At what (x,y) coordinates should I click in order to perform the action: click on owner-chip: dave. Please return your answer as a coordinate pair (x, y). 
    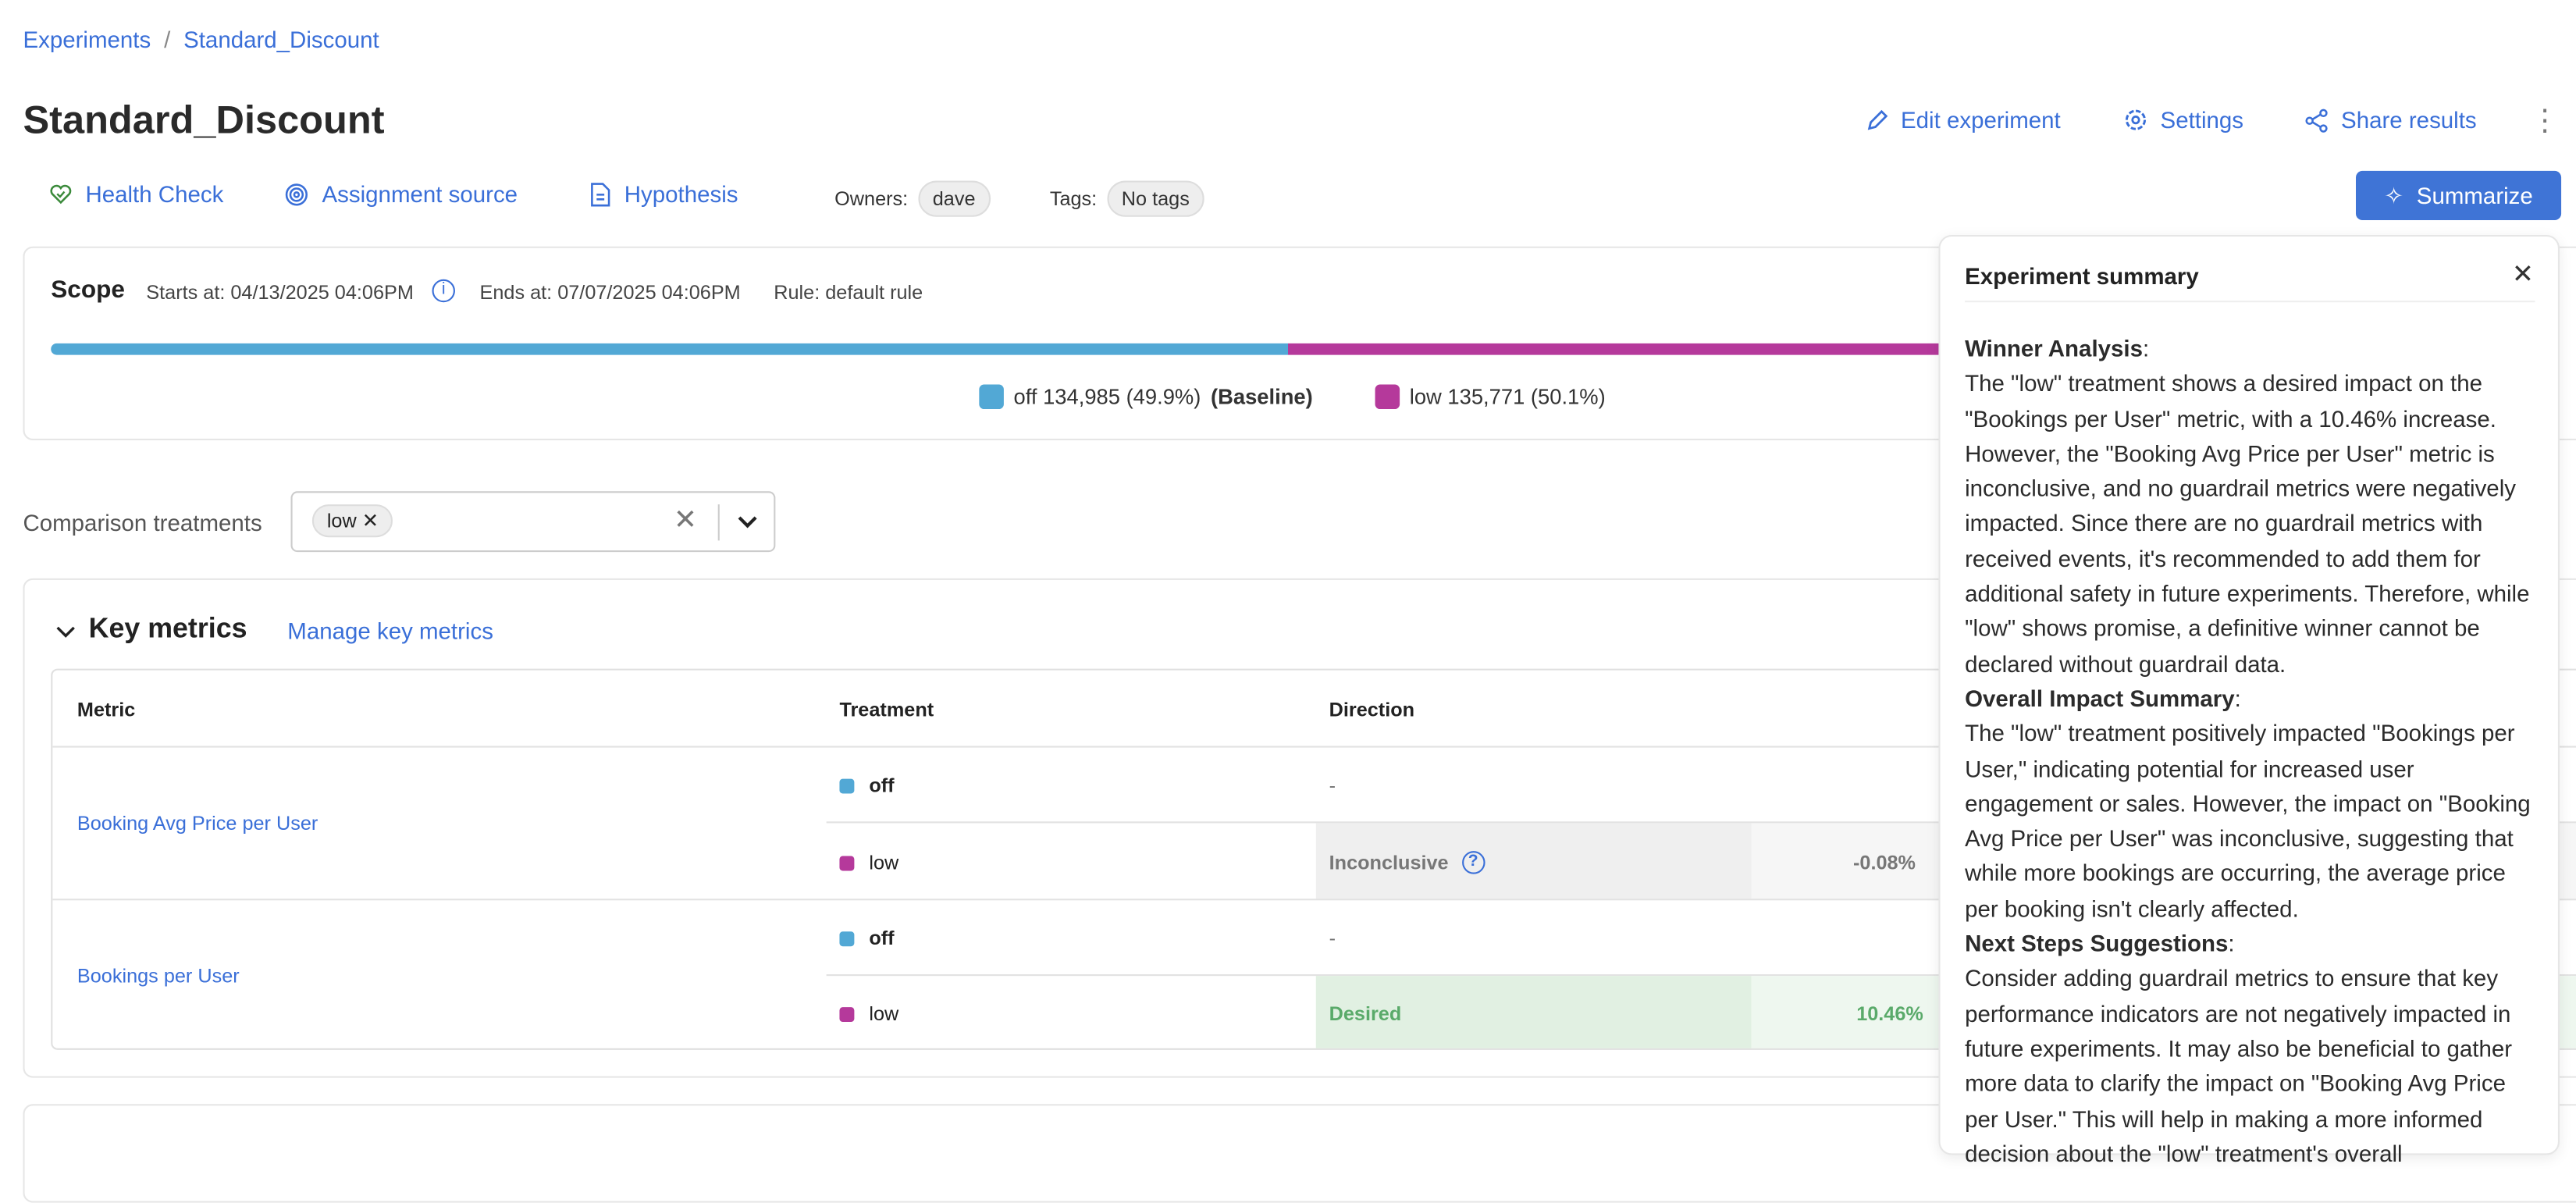
    Looking at the image, I should click on (954, 198).